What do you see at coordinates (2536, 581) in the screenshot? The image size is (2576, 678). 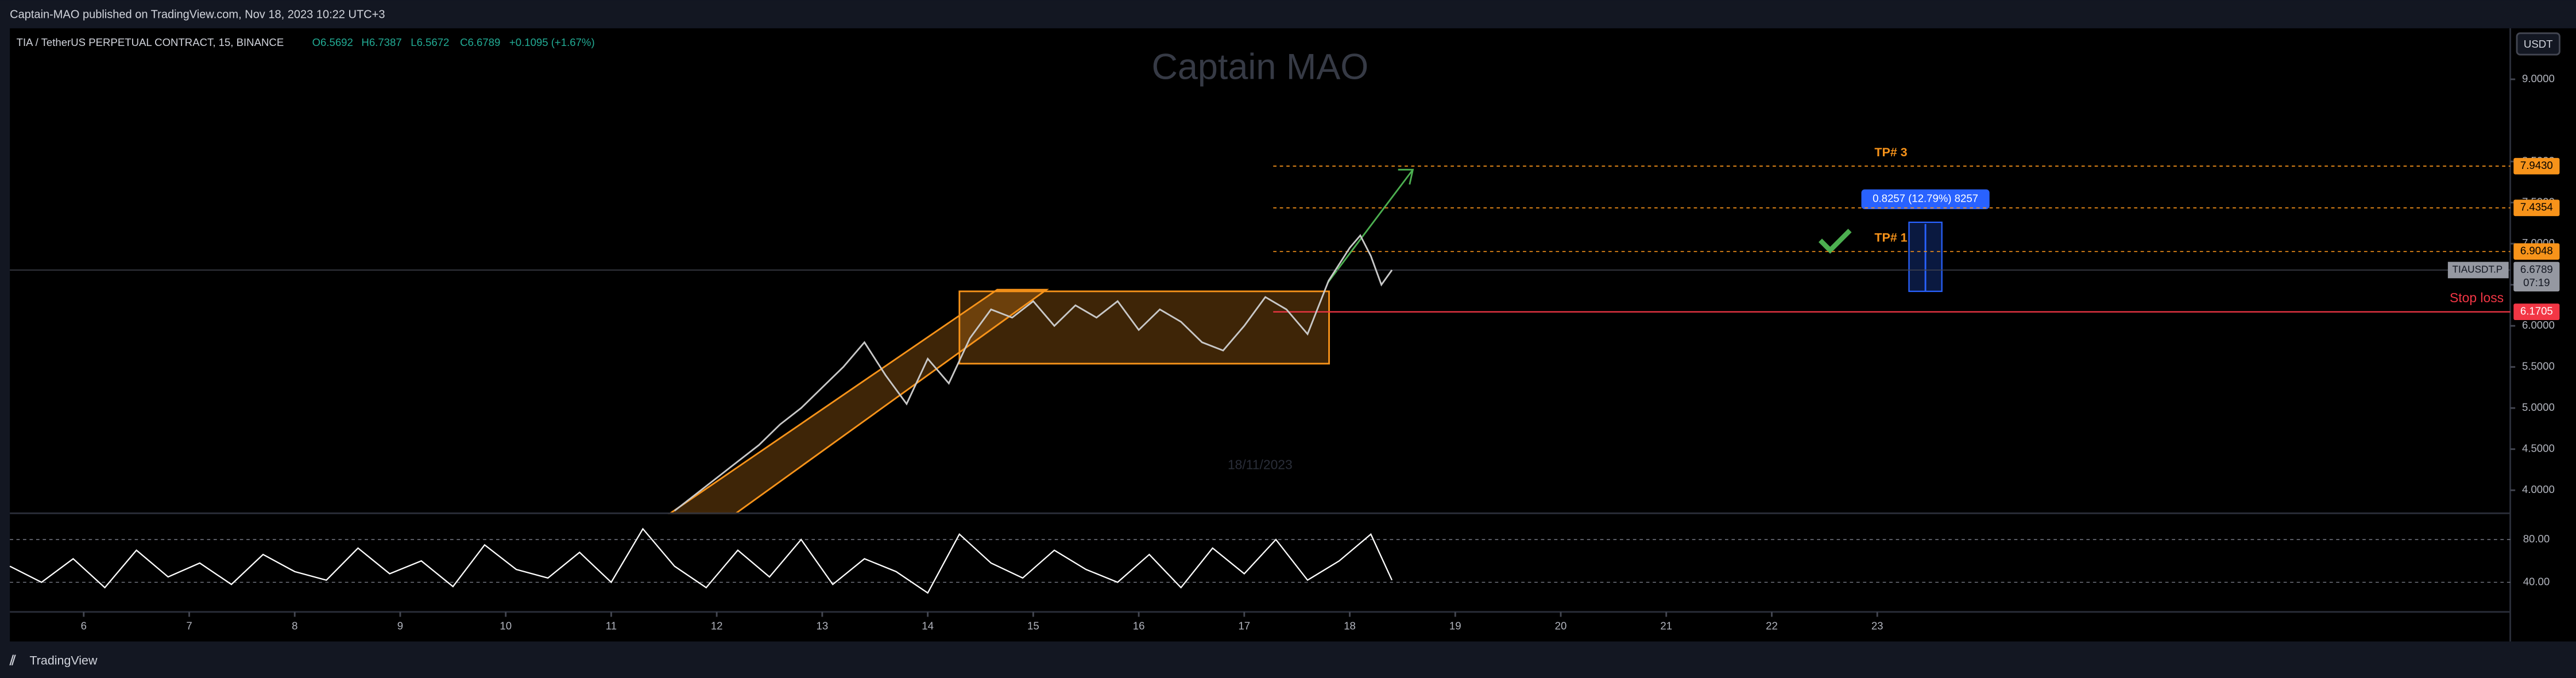 I see `rsi-tick-label: 40.00` at bounding box center [2536, 581].